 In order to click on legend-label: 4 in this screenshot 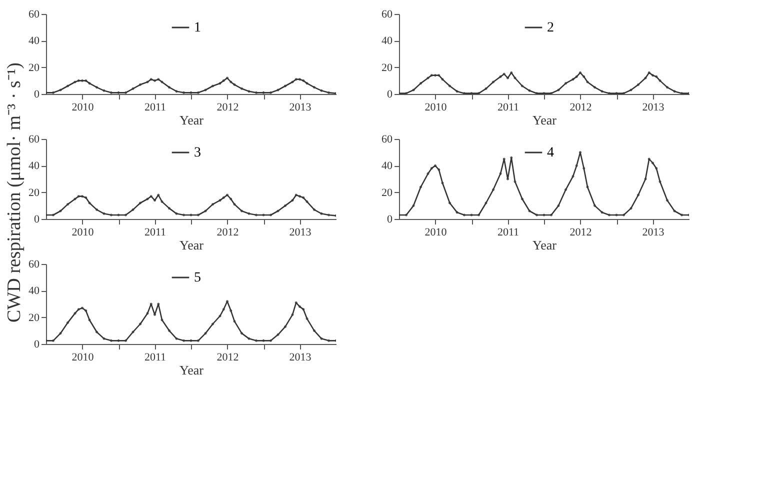, I will do `click(550, 153)`.